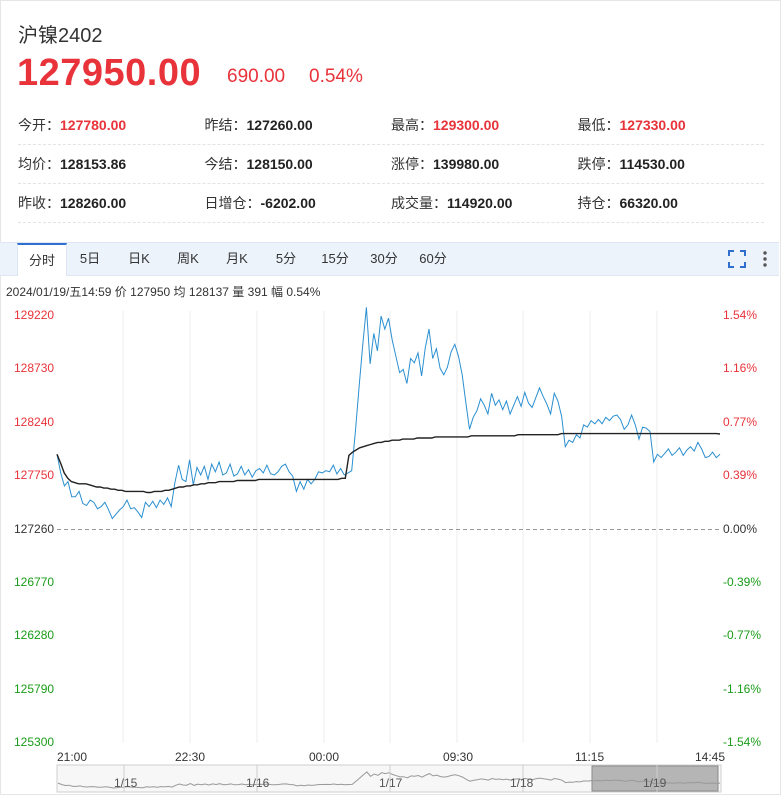 The height and width of the screenshot is (795, 781). Describe the element at coordinates (34, 368) in the screenshot. I see `y-tick-label: 128730` at that location.